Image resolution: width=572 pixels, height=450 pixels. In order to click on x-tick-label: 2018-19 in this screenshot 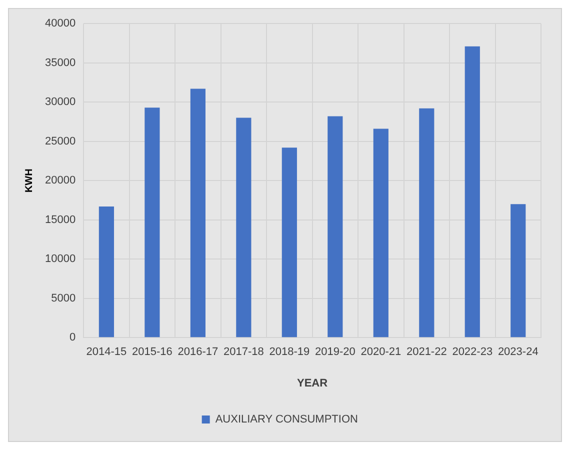, I will do `click(289, 352)`.